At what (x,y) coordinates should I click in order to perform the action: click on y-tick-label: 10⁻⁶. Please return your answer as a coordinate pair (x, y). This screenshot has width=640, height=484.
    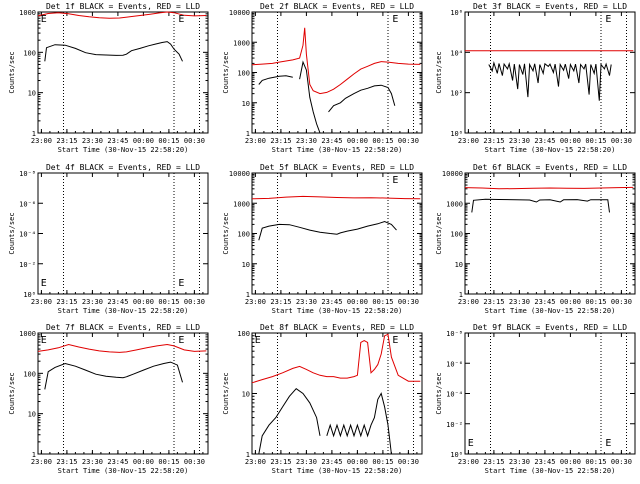
    Looking at the image, I should click on (454, 364).